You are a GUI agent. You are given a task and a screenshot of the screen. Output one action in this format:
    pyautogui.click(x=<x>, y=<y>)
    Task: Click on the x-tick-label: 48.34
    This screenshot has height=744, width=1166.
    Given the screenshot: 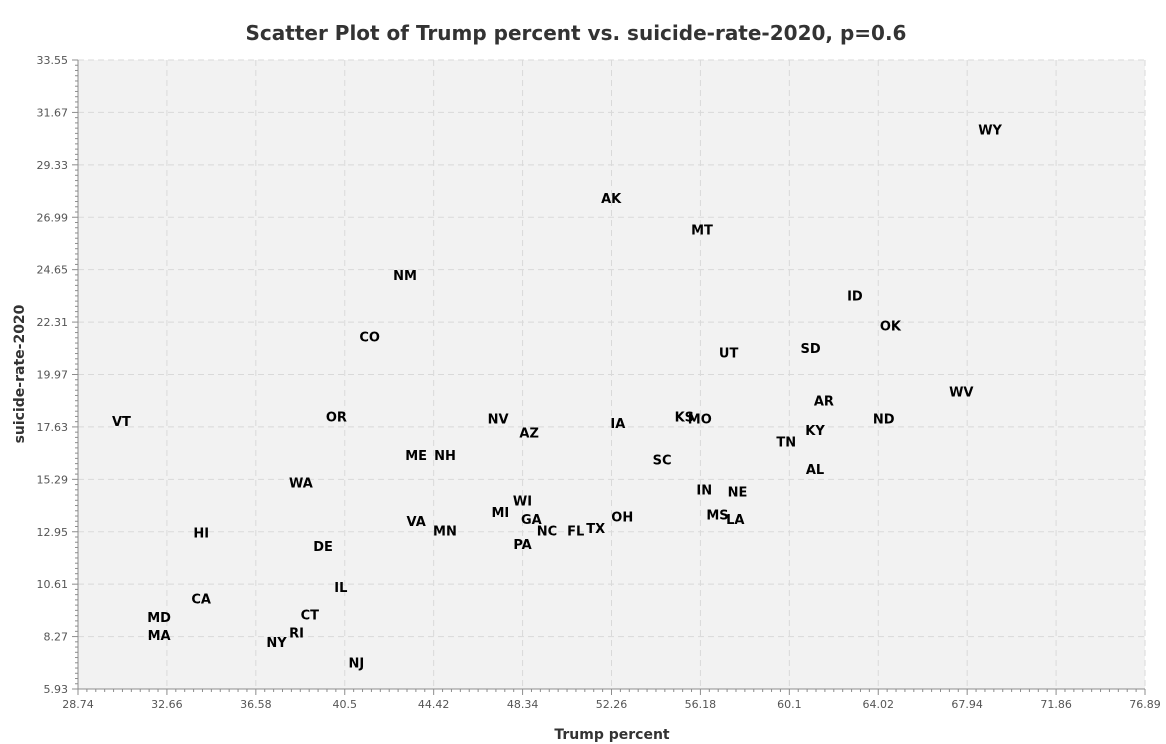 What is the action you would take?
    pyautogui.click(x=523, y=704)
    